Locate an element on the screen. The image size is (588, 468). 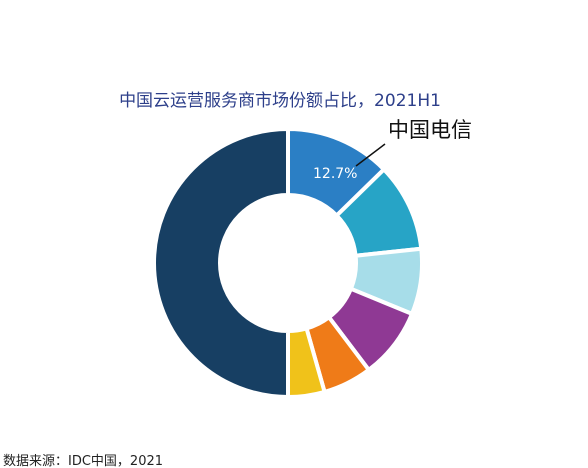
chart-title: 中国云运营服务商市场份额占比，2021H1 is located at coordinates (280, 101).